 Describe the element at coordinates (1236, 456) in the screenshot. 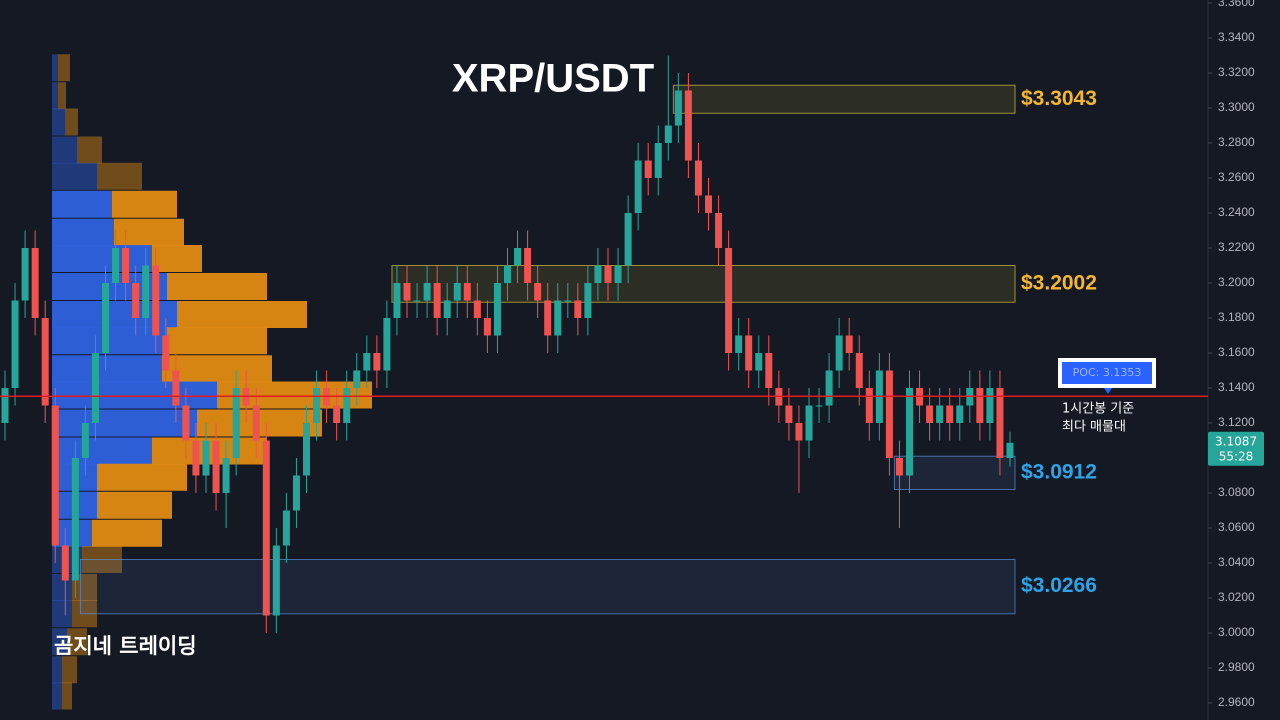

I see `countdown: 55:28` at that location.